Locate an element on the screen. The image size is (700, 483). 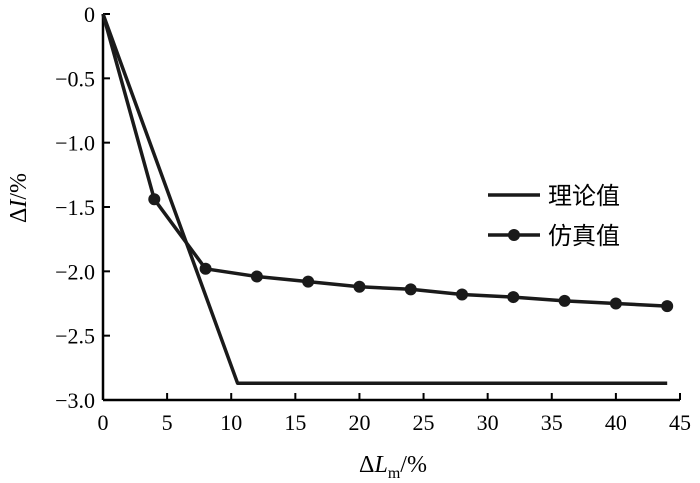
x-tick-label: 35 is located at coordinates (552, 422).